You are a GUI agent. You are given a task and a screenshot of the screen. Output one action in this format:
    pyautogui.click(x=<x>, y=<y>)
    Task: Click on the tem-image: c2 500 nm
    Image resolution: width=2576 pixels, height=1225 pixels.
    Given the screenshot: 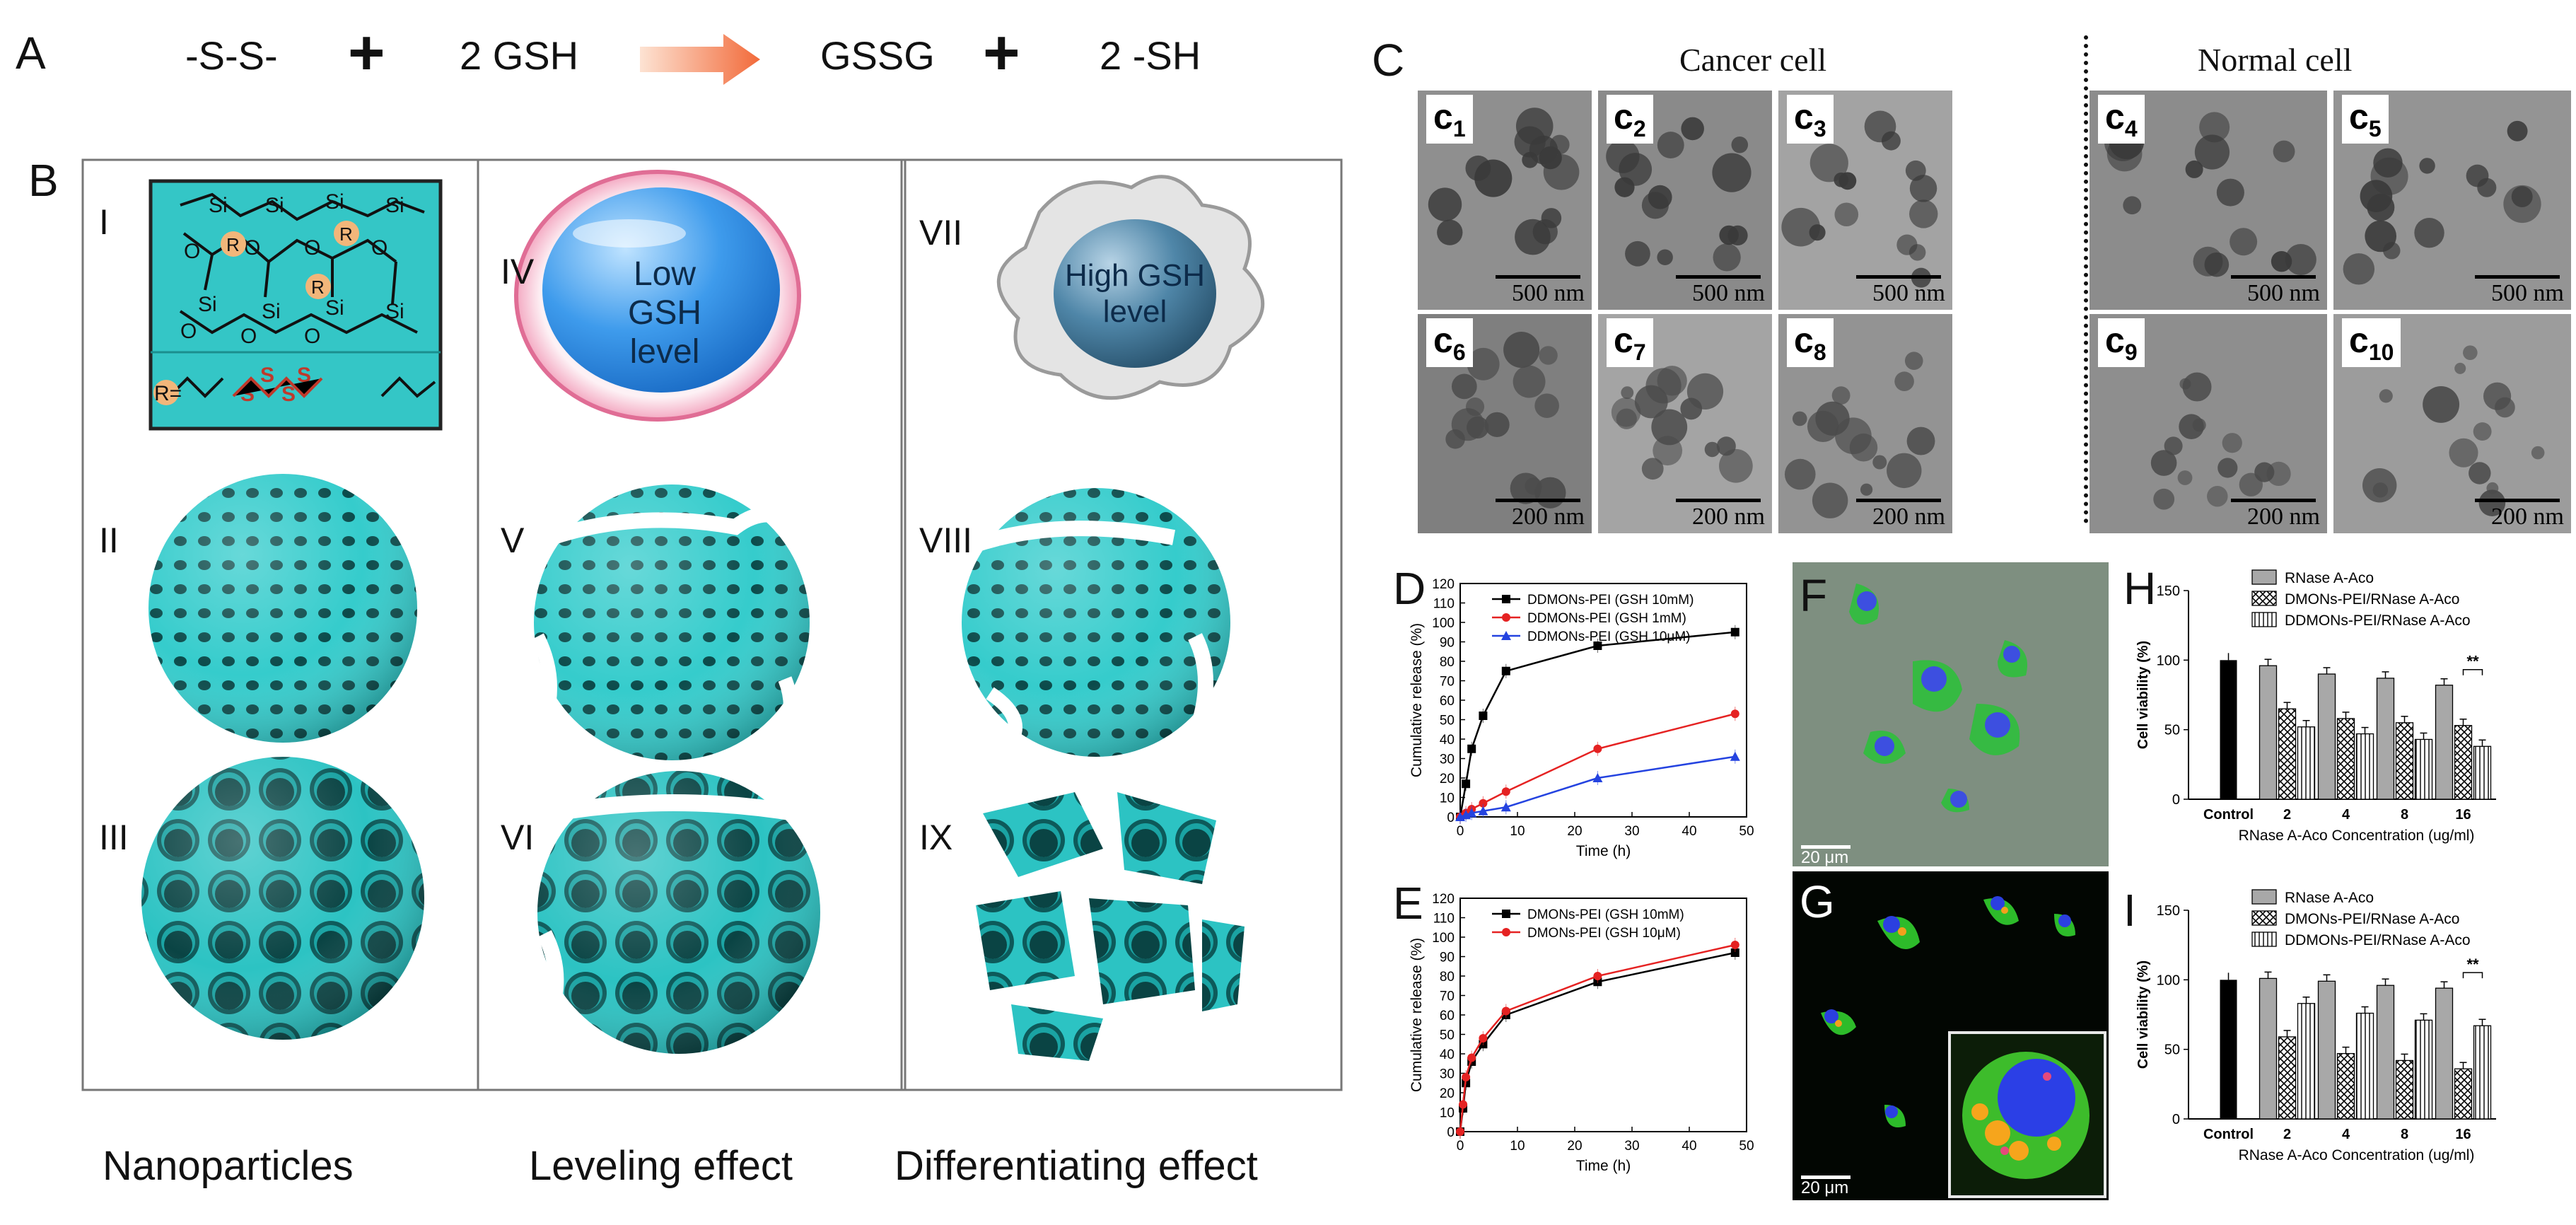 What is the action you would take?
    pyautogui.click(x=1685, y=201)
    